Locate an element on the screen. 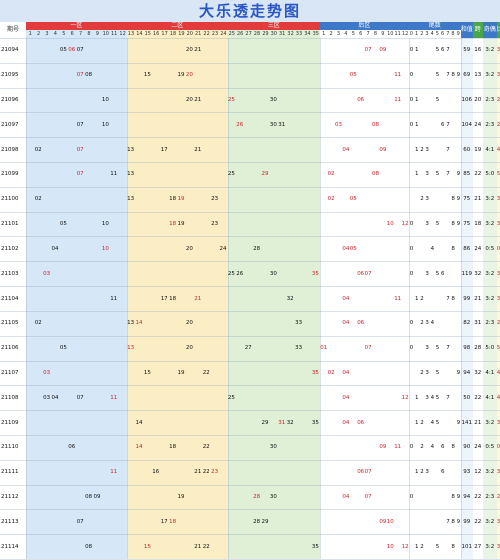 The height and width of the screenshot is (560, 500). header-zone3: 三区 is located at coordinates (273, 26).